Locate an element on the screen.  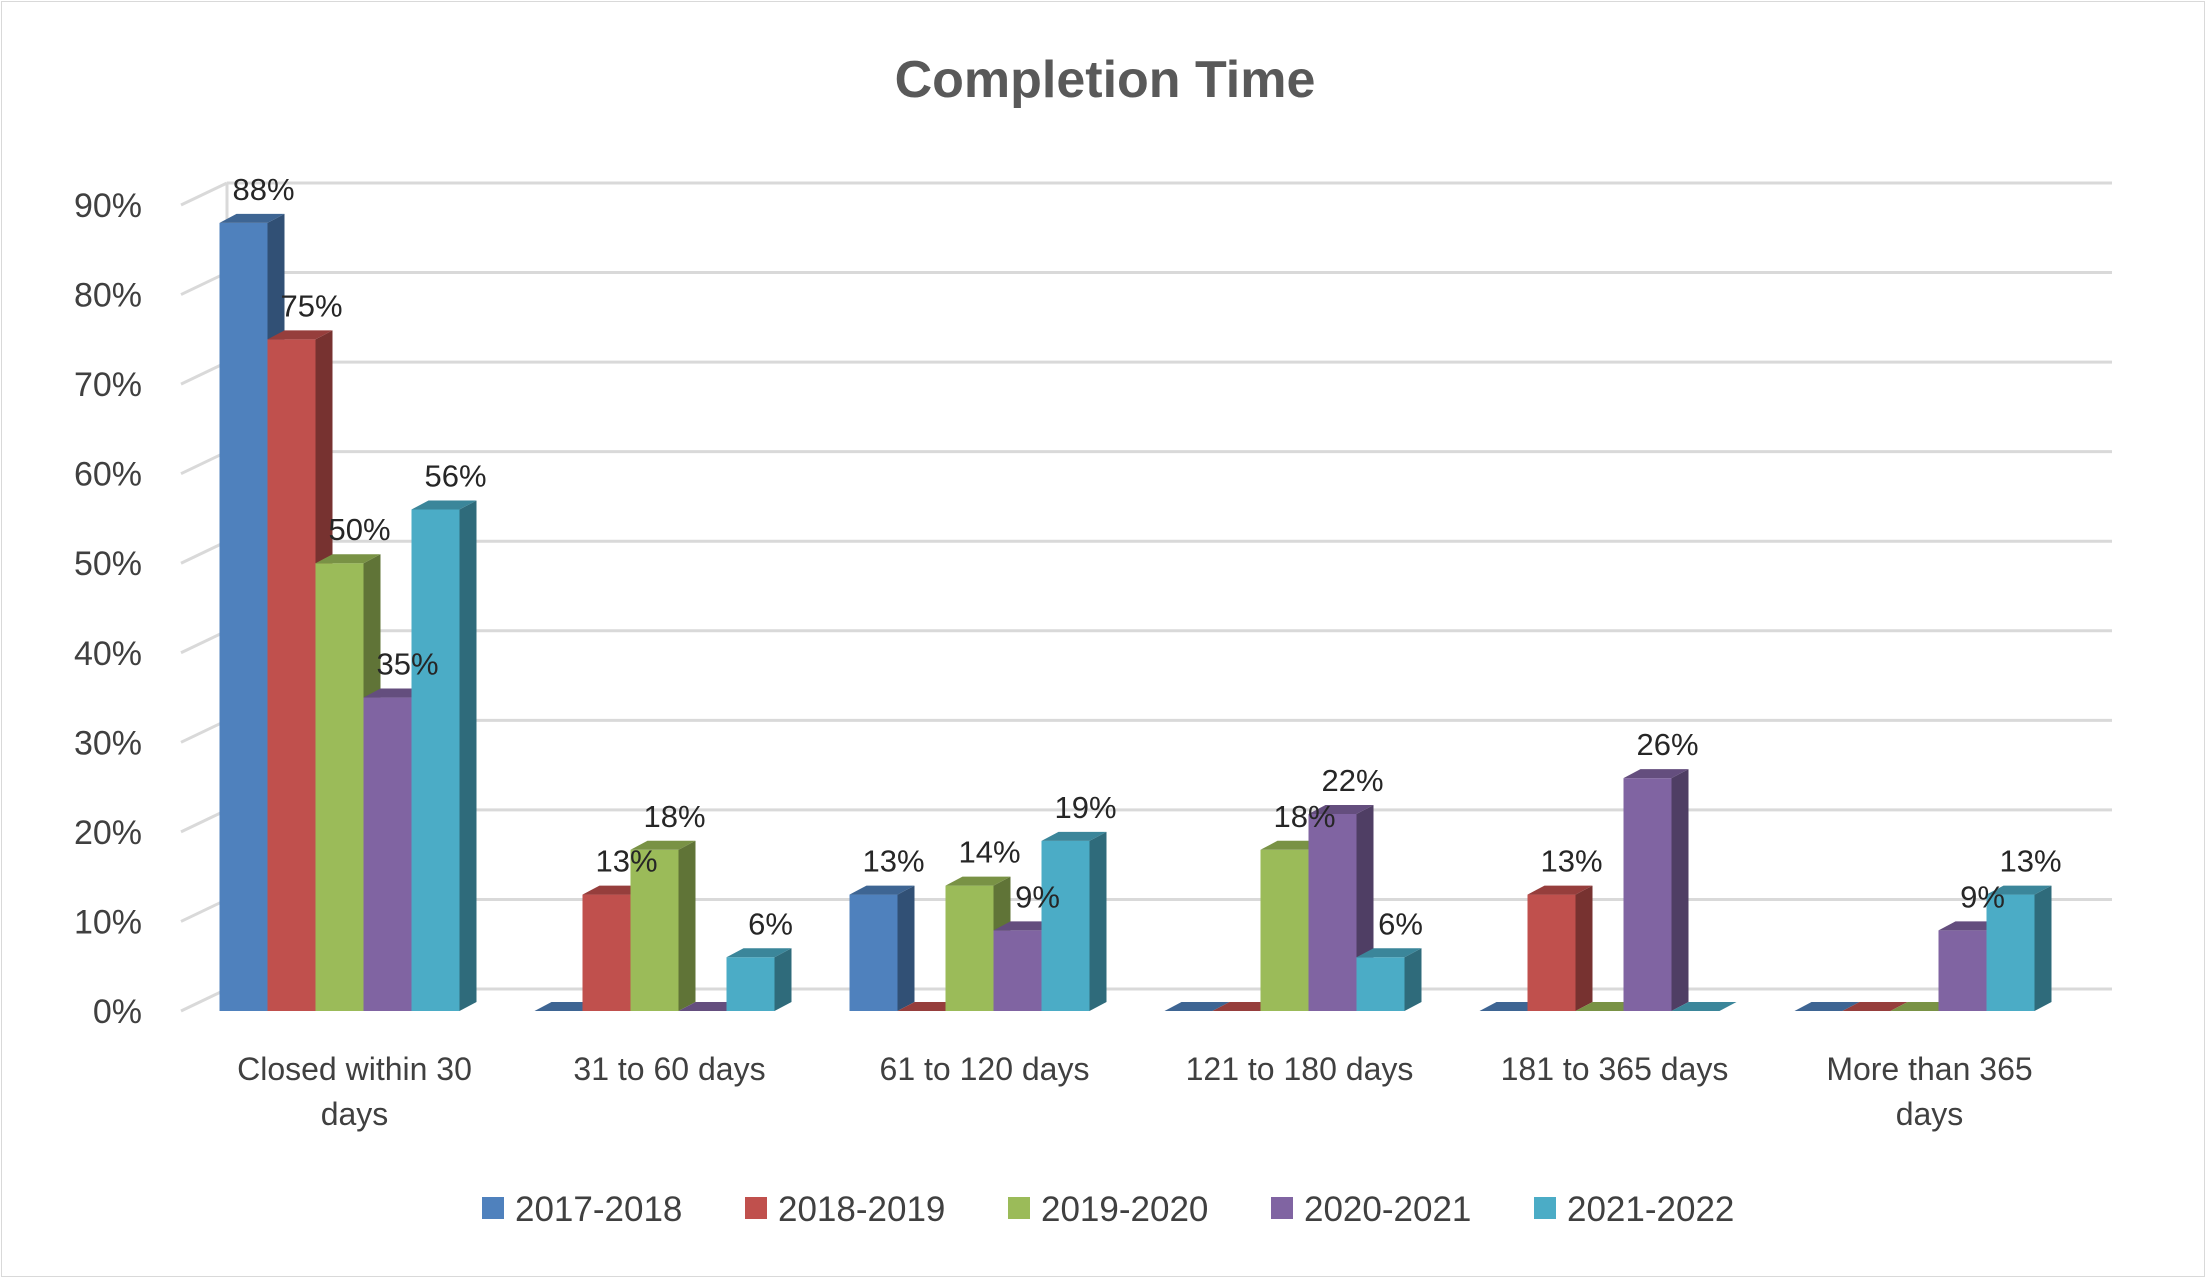
data-label: 9% is located at coordinates (1037, 896).